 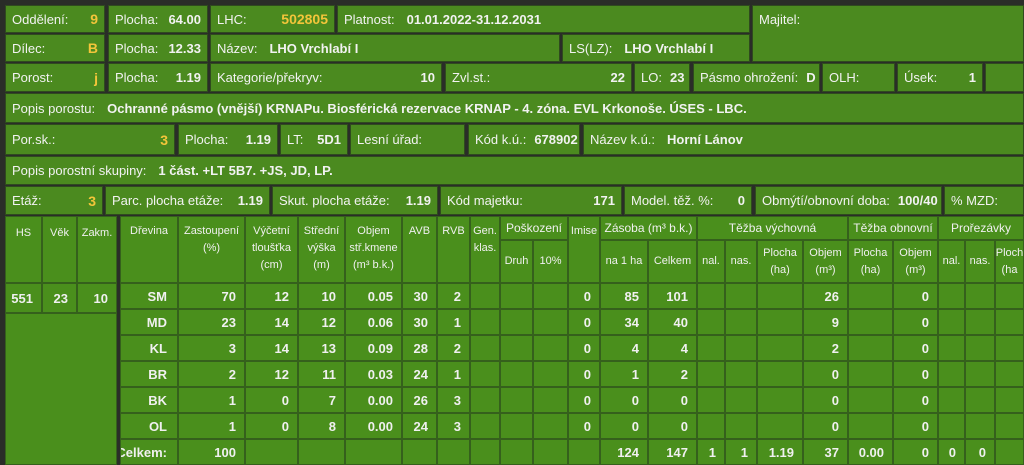 I want to click on field: OLH:, so click(x=858, y=77).